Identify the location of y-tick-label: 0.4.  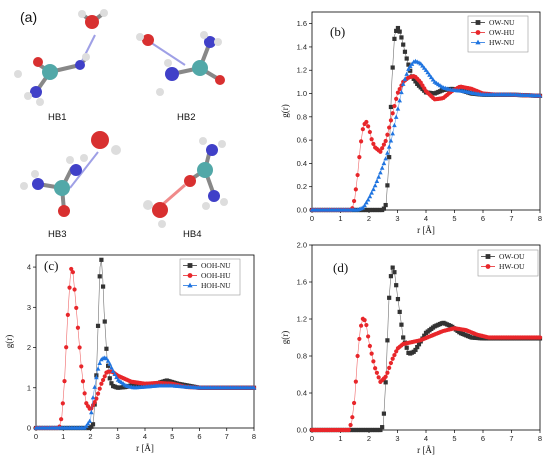
(302, 393).